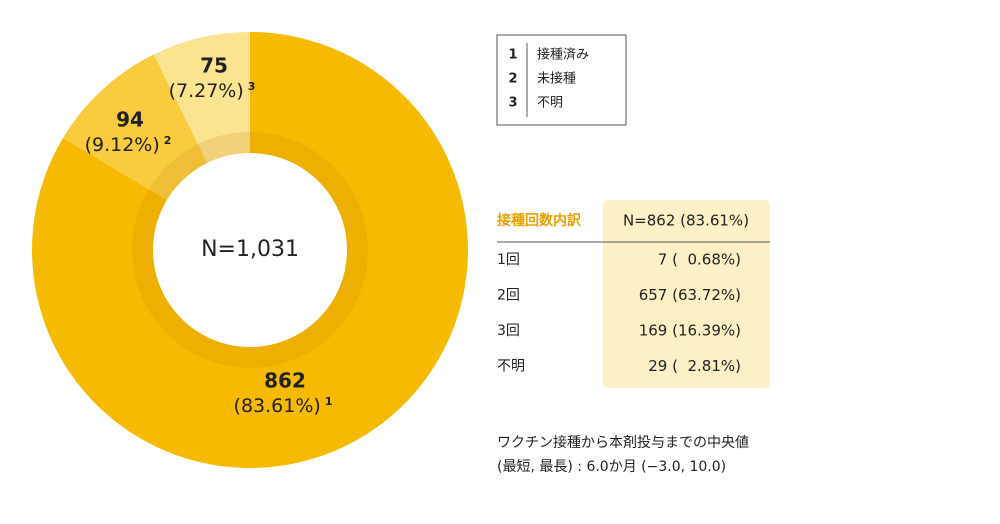 Image resolution: width=1000 pixels, height=524 pixels. I want to click on donut-hole, so click(250, 250).